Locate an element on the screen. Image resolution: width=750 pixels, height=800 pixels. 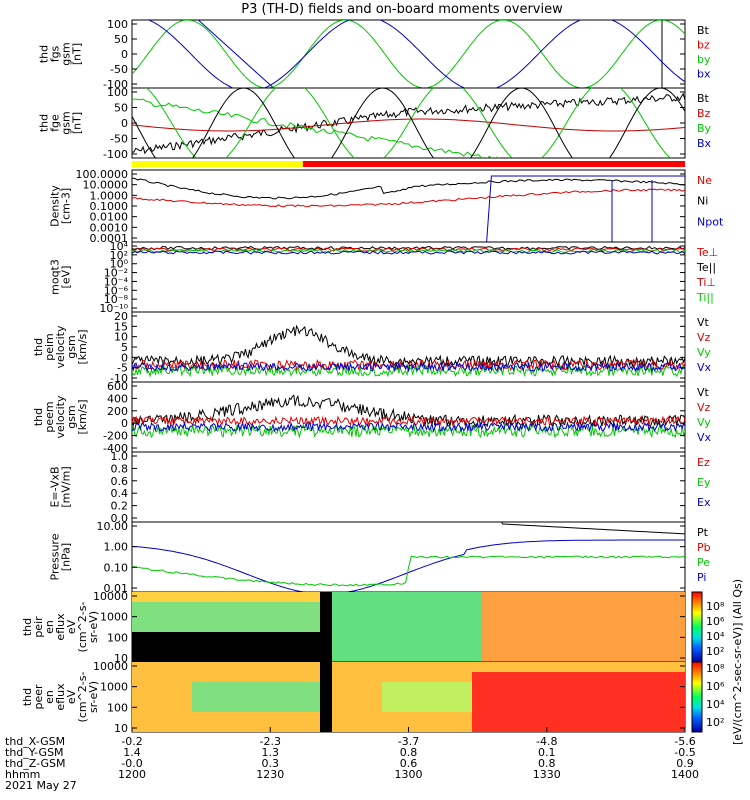
x-axis-row-label: thd_Z-GSM is located at coordinates (35, 763).